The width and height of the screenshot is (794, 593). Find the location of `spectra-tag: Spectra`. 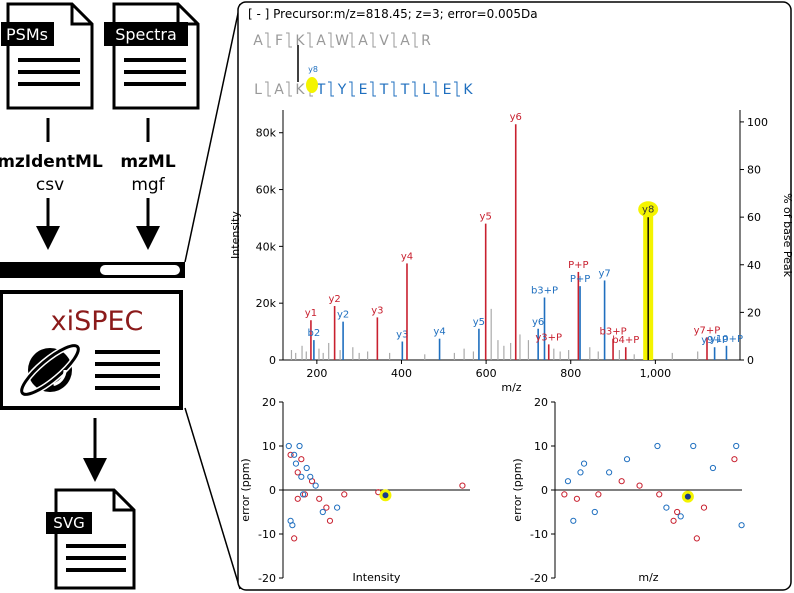

spectra-tag: Spectra is located at coordinates (146, 34).